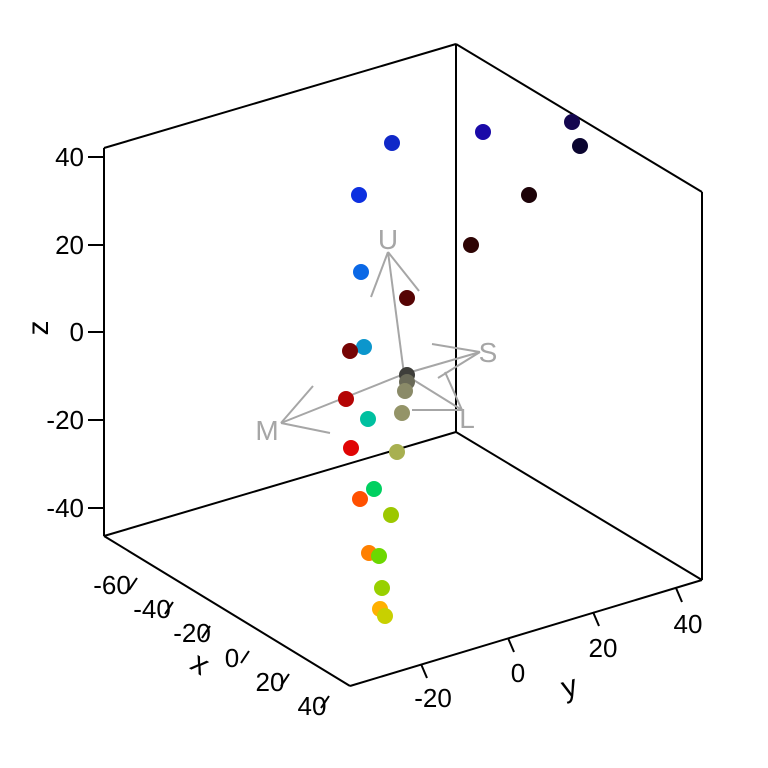 Image resolution: width=768 pixels, height=768 pixels. What do you see at coordinates (518, 673) in the screenshot?
I see `y-tick-label: 0` at bounding box center [518, 673].